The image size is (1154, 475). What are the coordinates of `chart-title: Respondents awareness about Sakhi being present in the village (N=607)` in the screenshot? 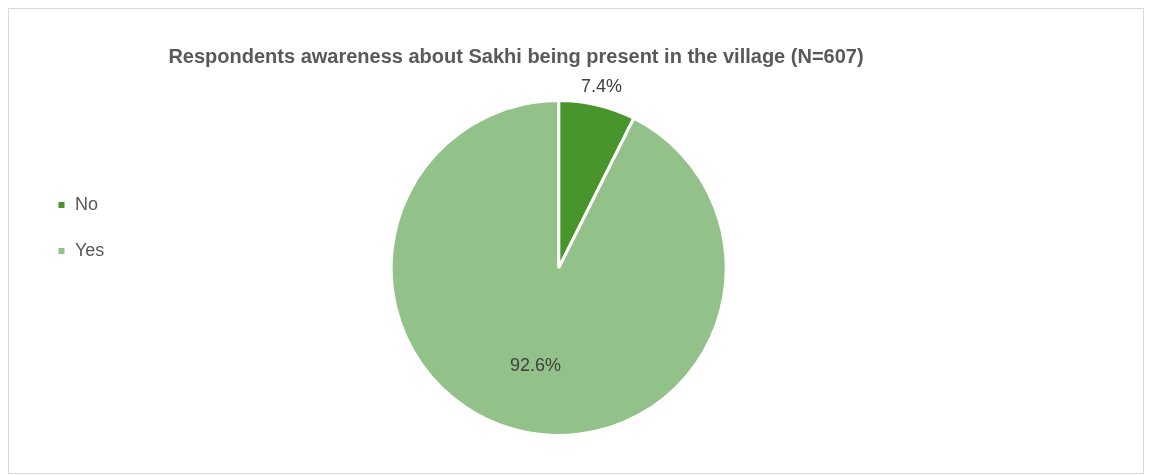 It's located at (516, 55).